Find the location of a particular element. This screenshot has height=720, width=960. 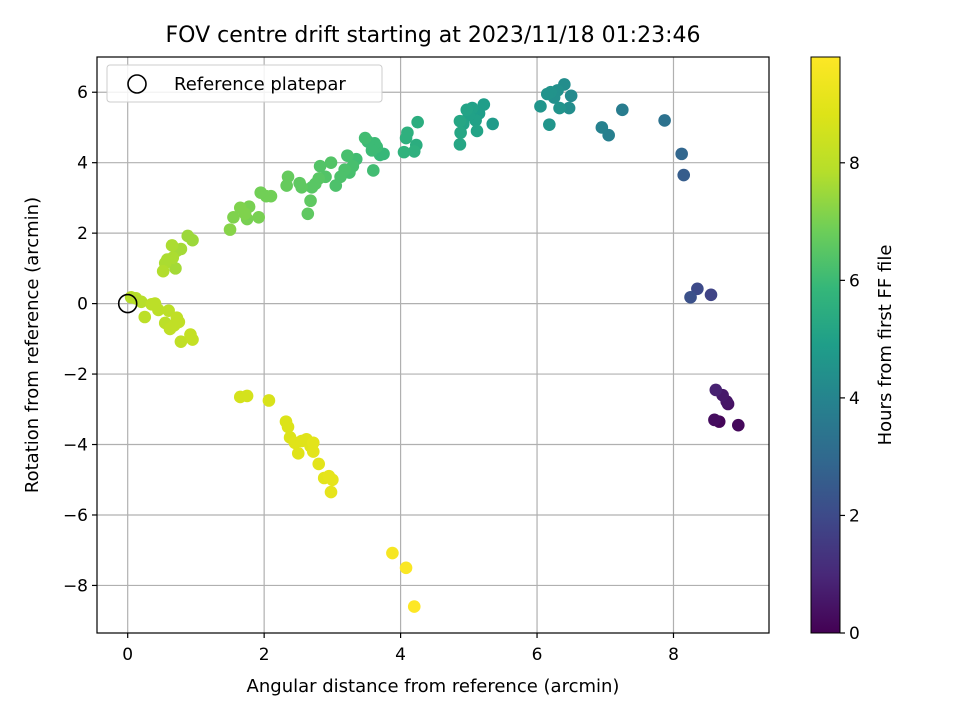

colorbar-tick-label: 0 is located at coordinates (854, 634).